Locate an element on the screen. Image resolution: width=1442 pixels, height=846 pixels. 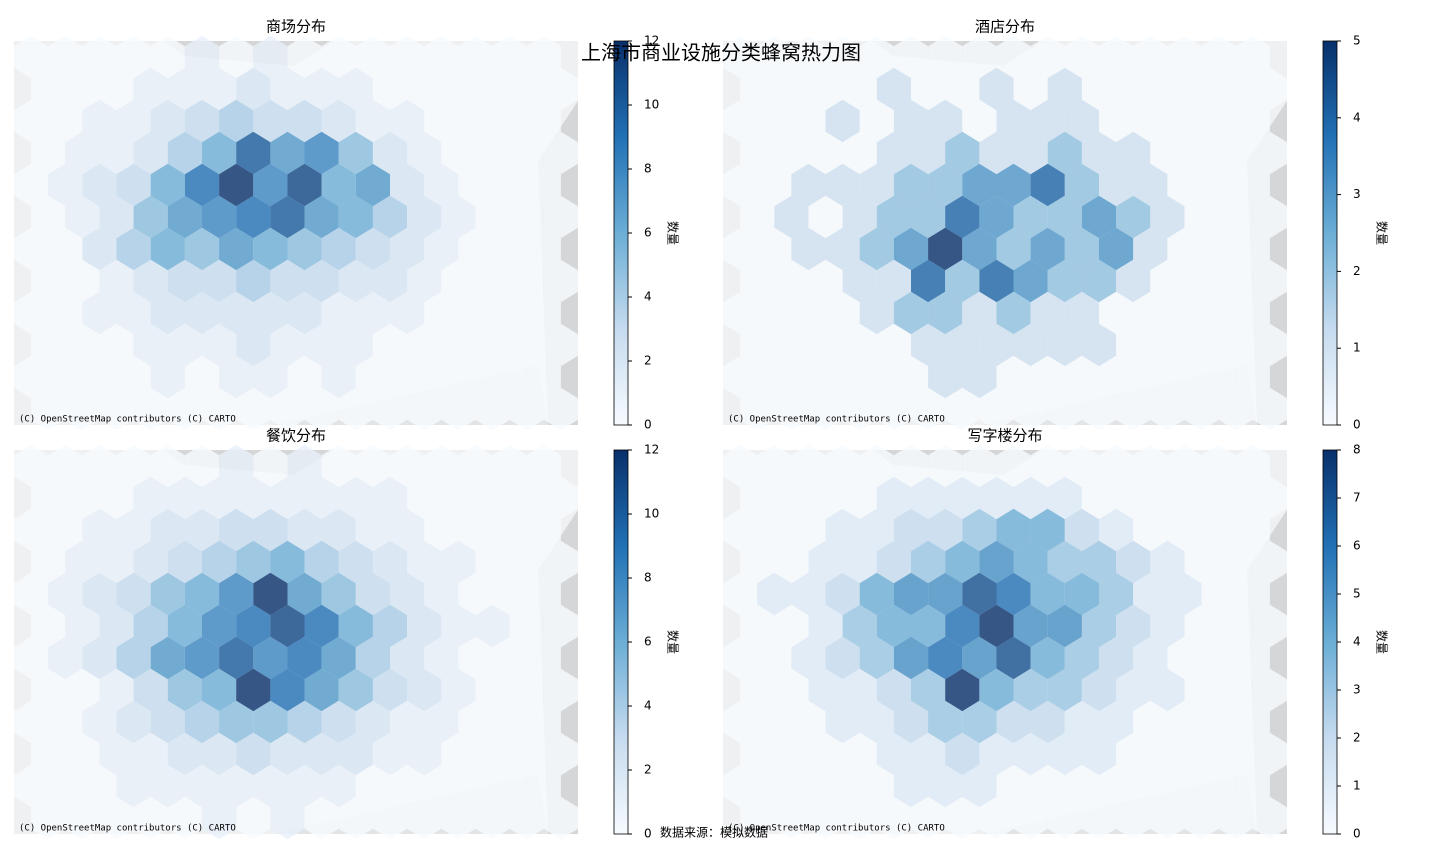
colorbar-tick-label: 10 is located at coordinates (651, 514).